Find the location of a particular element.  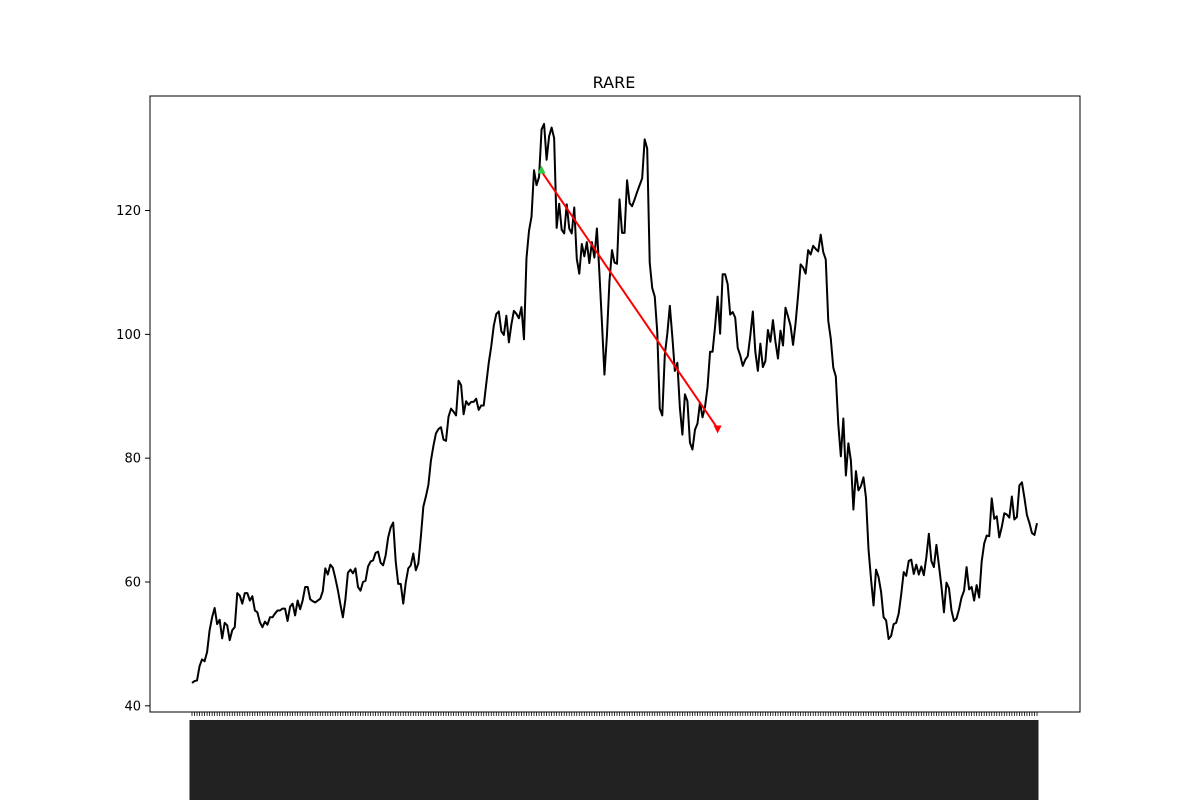

x-axis is located at coordinates (614, 756).